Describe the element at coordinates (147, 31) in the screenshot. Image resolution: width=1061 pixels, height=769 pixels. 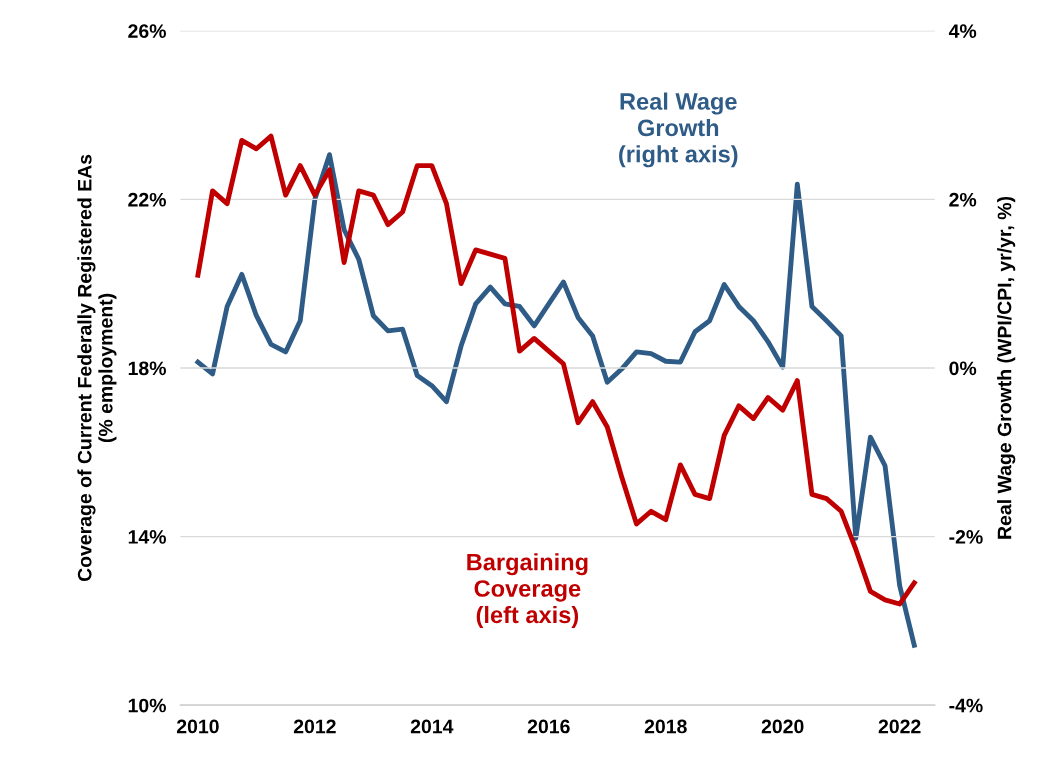
I see `y-tick-label: 26%` at that location.